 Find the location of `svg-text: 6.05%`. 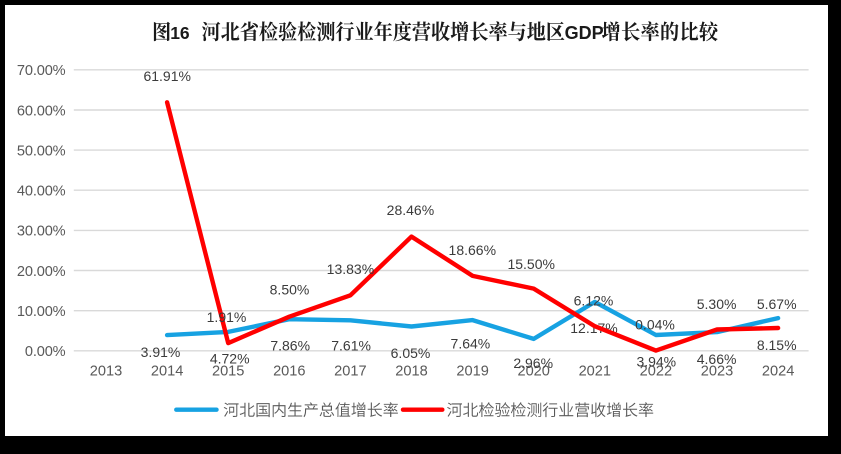

svg-text: 6.05% is located at coordinates (411, 353).